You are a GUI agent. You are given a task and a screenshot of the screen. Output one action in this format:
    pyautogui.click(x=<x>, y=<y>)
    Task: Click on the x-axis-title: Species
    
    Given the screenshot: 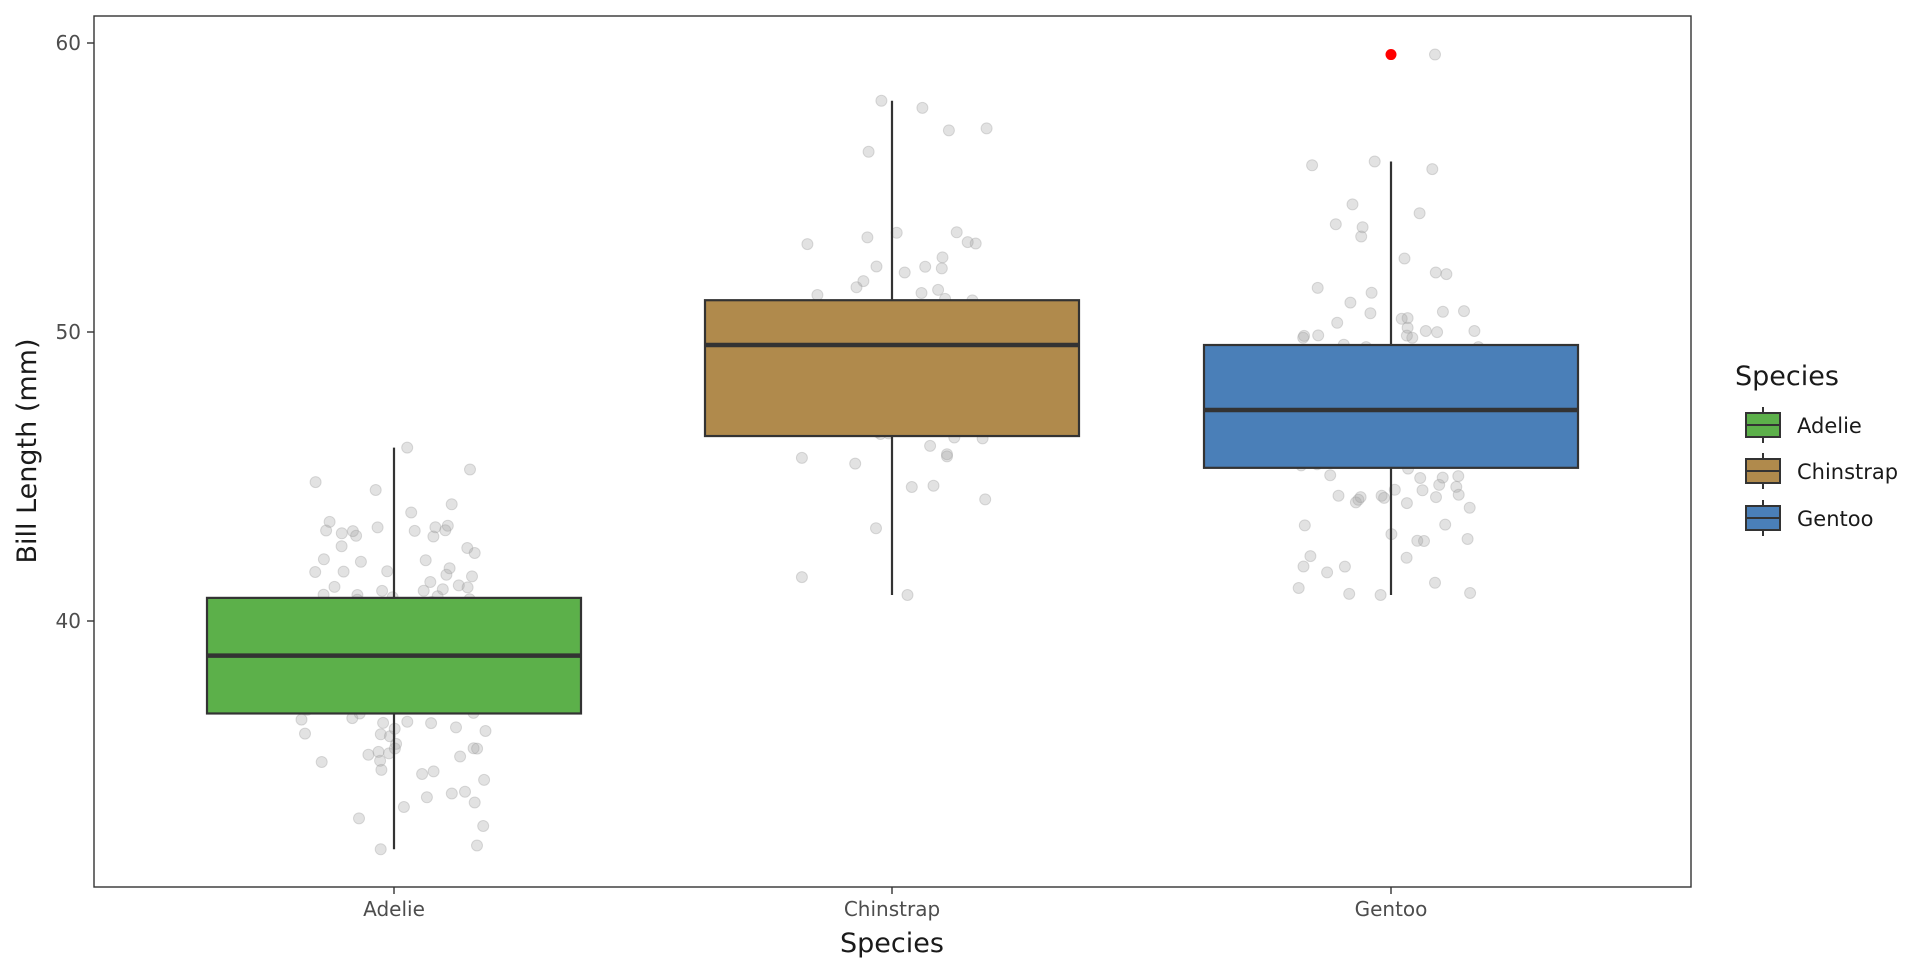 What is the action you would take?
    pyautogui.click(x=892, y=943)
    